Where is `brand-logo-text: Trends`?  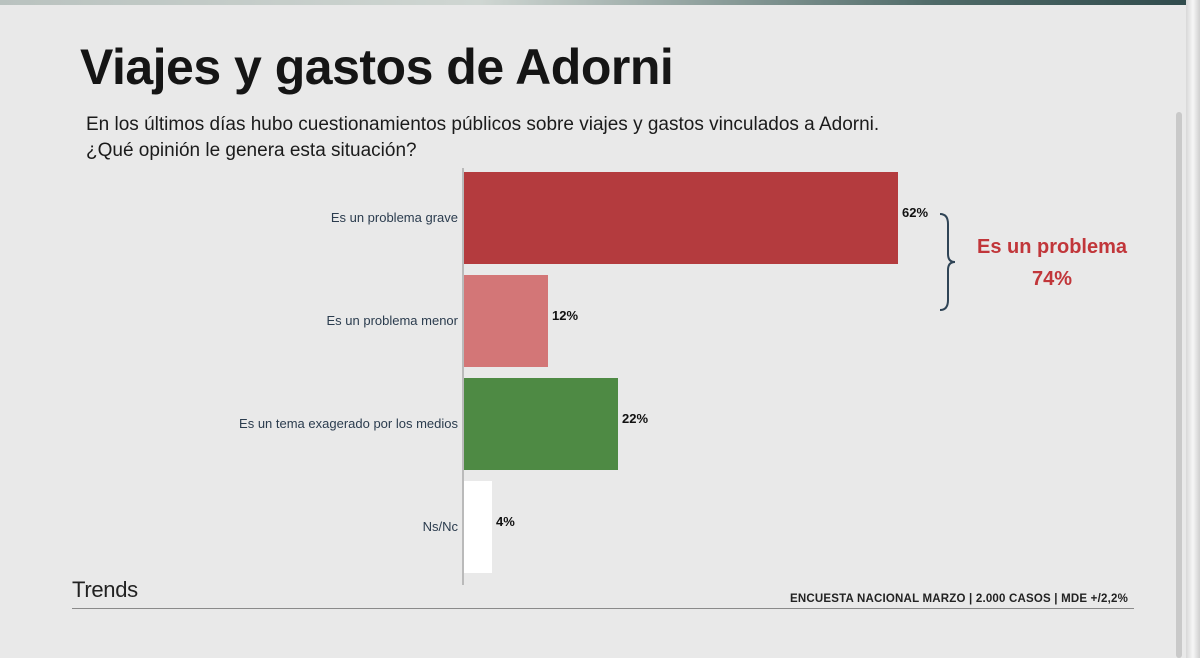 brand-logo-text: Trends is located at coordinates (105, 589).